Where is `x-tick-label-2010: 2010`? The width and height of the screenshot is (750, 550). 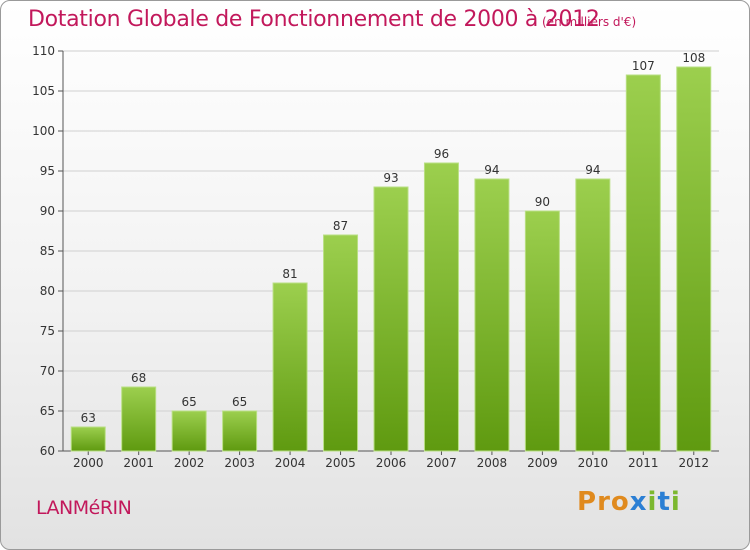
x-tick-label-2010: 2010 is located at coordinates (593, 463).